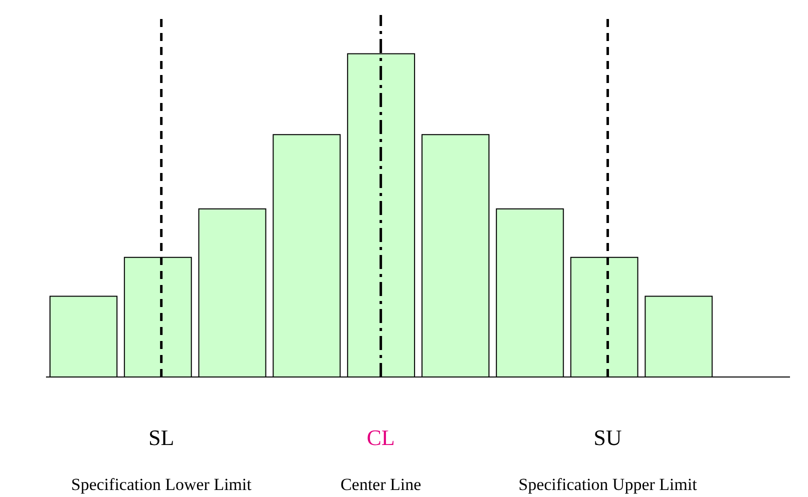 Image resolution: width=808 pixels, height=497 pixels. I want to click on text: CL, so click(380, 437).